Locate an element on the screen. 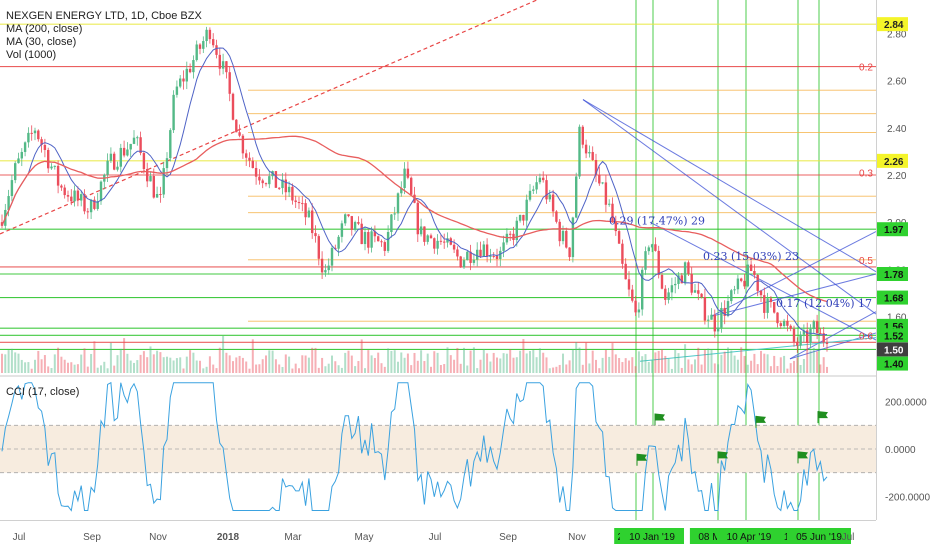 This screenshot has height=550, width=932. cci-legend-label: CCI (17, close) is located at coordinates (43, 392).